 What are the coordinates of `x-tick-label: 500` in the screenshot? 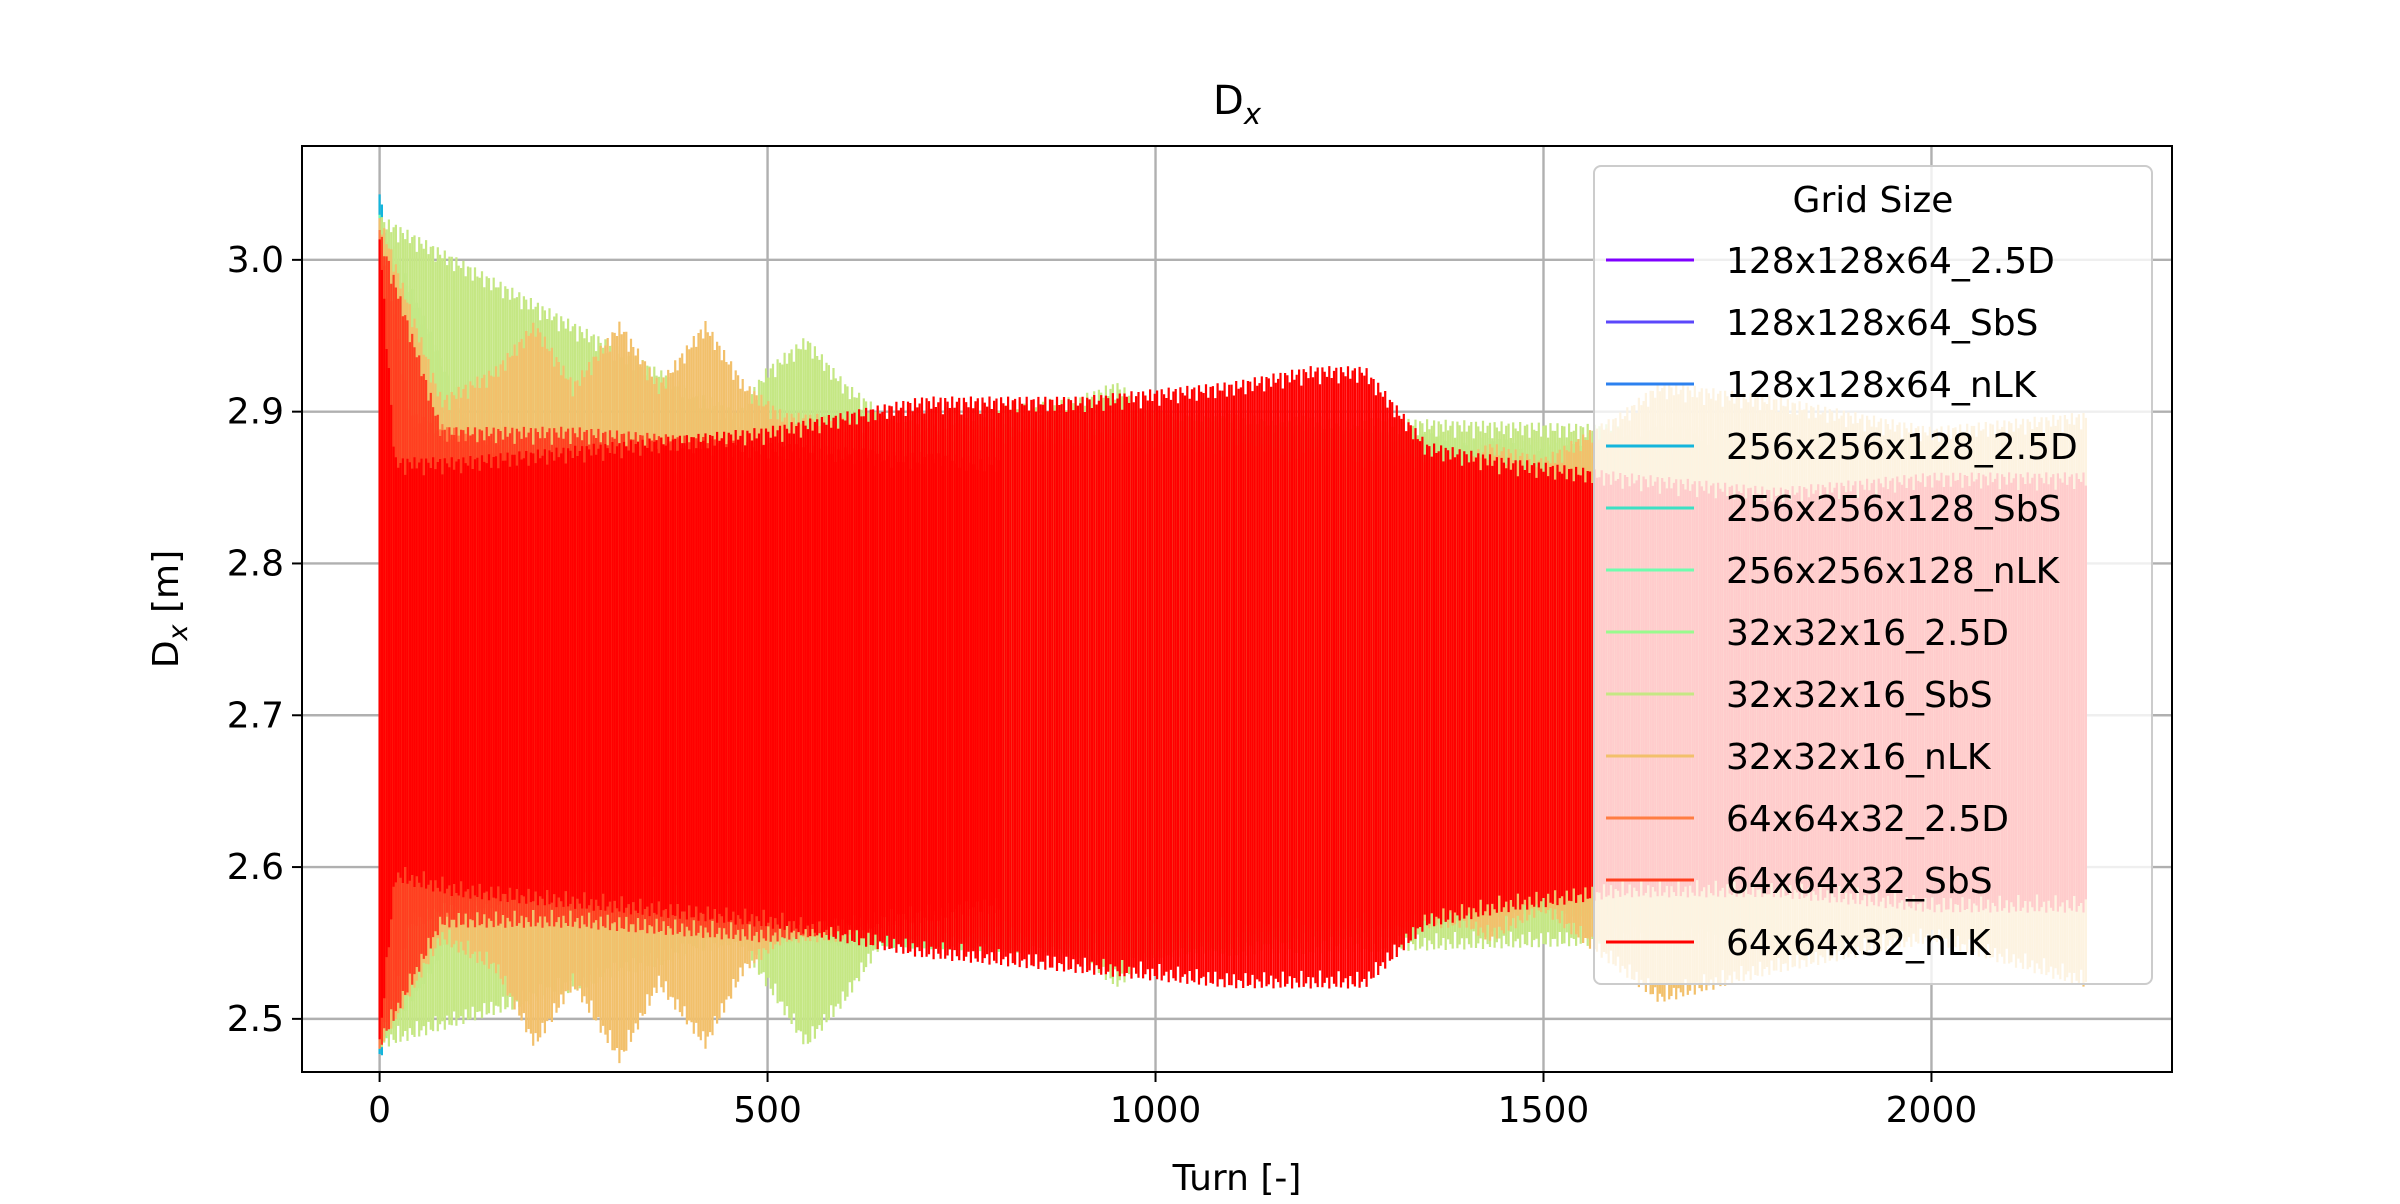 It's located at (767, 1110).